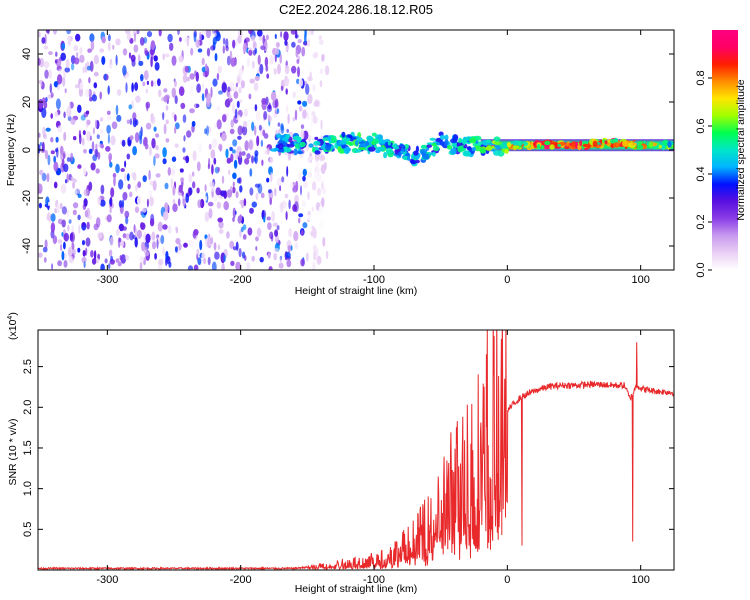  What do you see at coordinates (28, 447) in the screenshot?
I see `snr-y-tick-label: 1.5` at bounding box center [28, 447].